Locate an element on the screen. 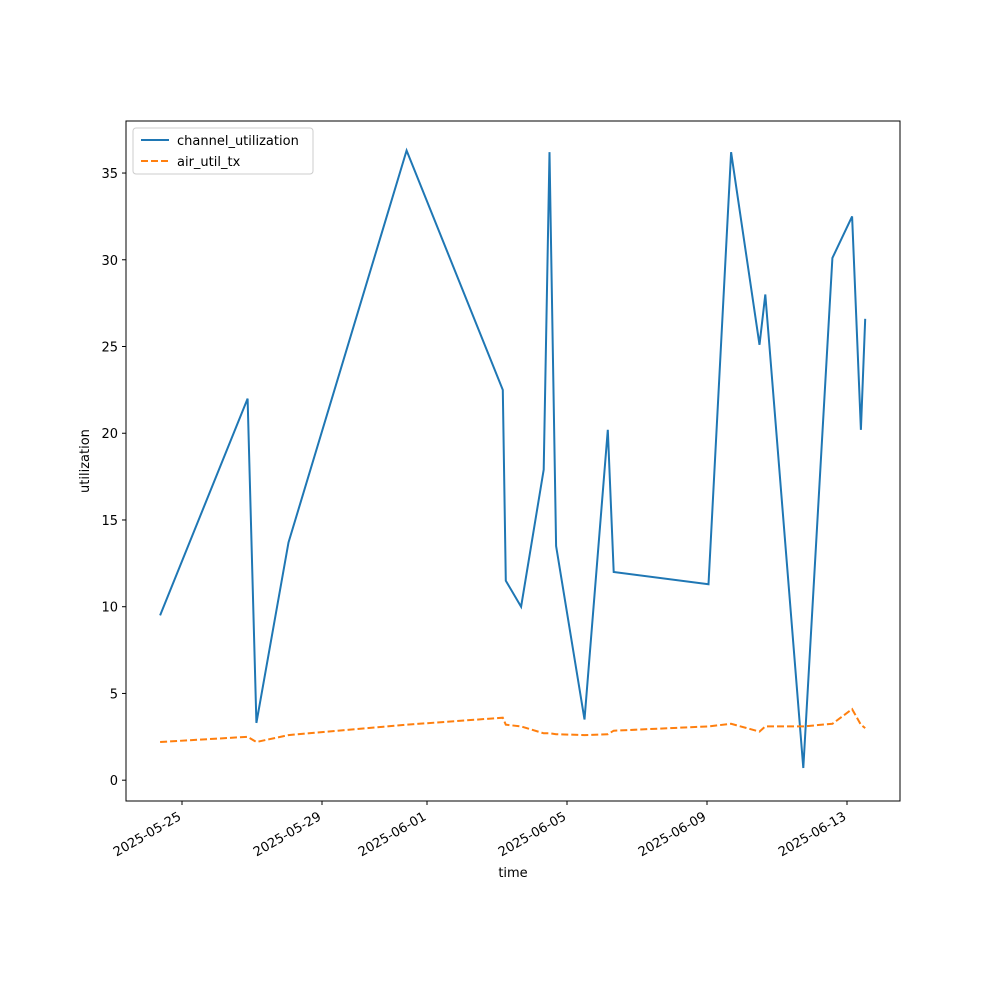  y-tick-label: 25 is located at coordinates (109, 348).